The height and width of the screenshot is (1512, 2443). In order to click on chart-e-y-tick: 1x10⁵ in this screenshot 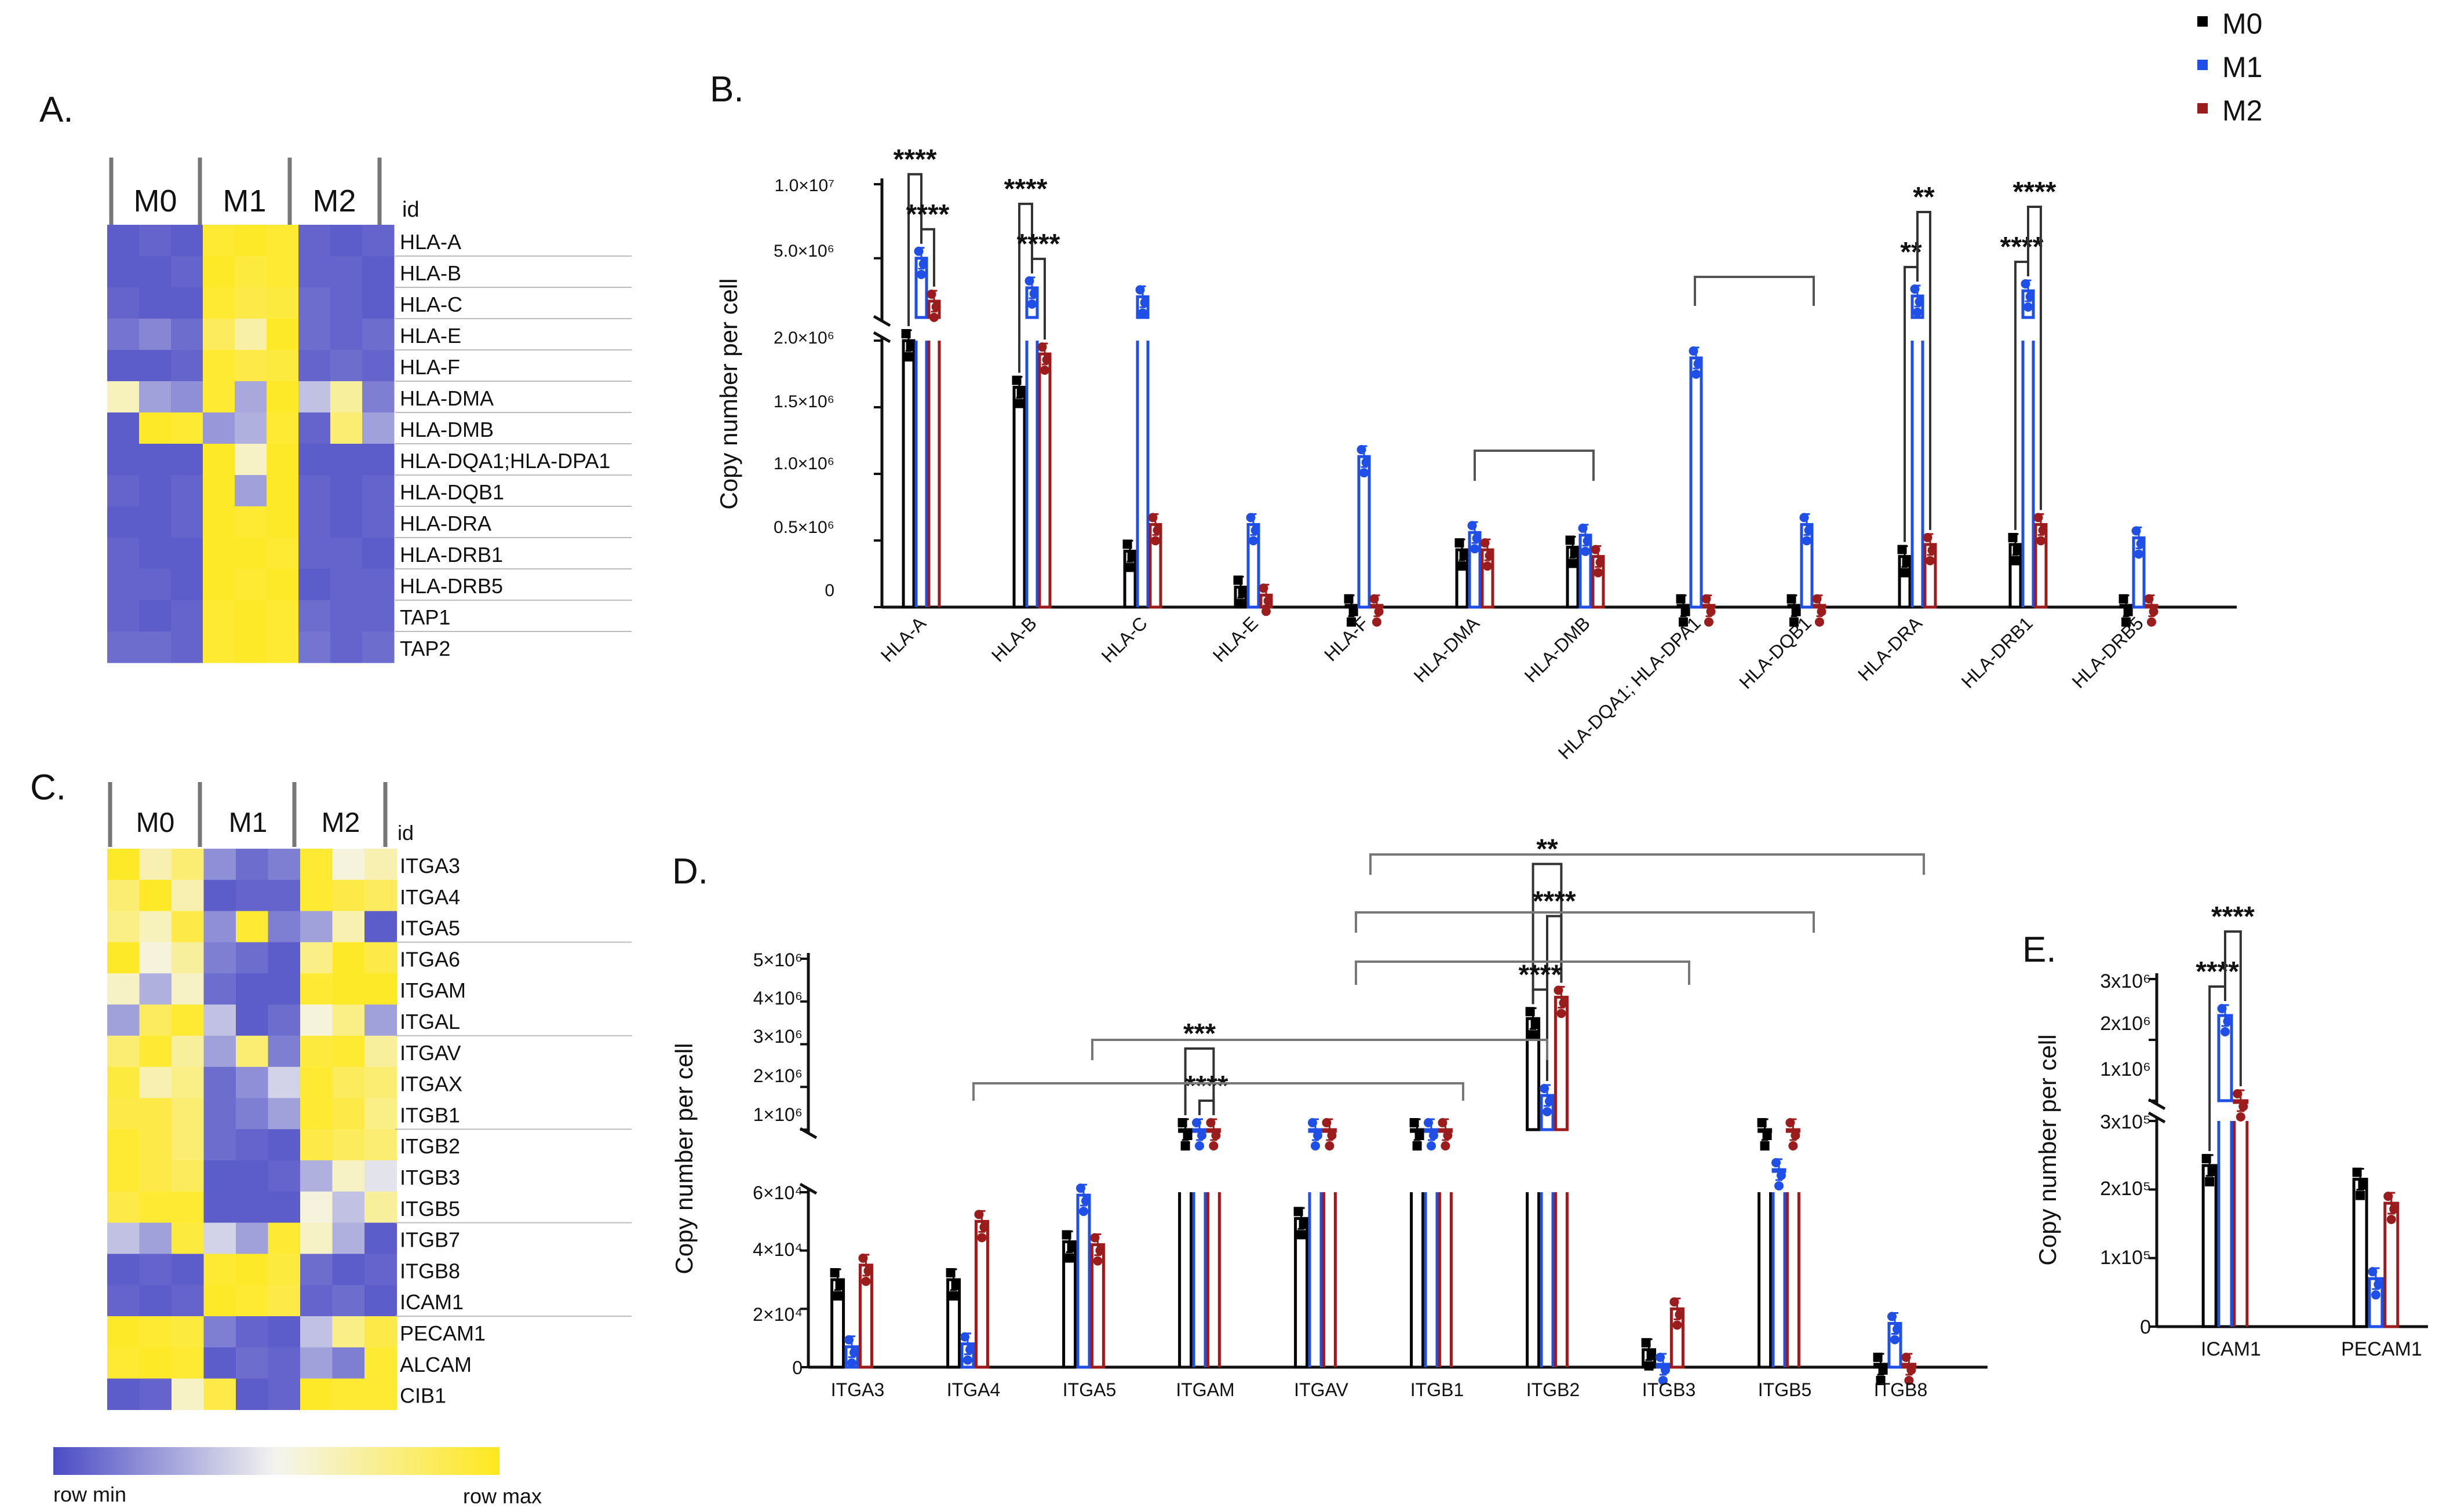, I will do `click(2125, 1258)`.